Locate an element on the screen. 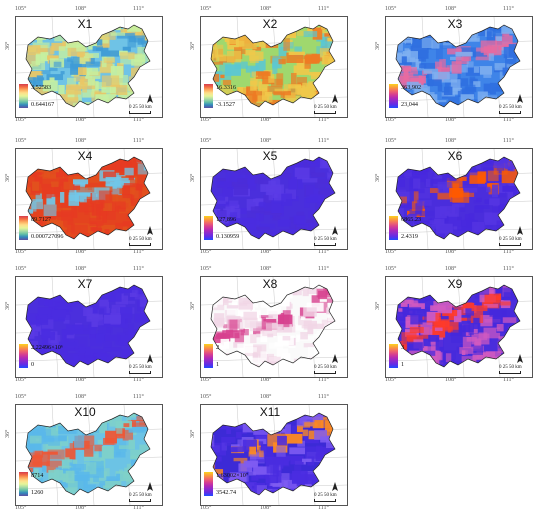  legend-max-label: 16.3316 is located at coordinates (226, 87).